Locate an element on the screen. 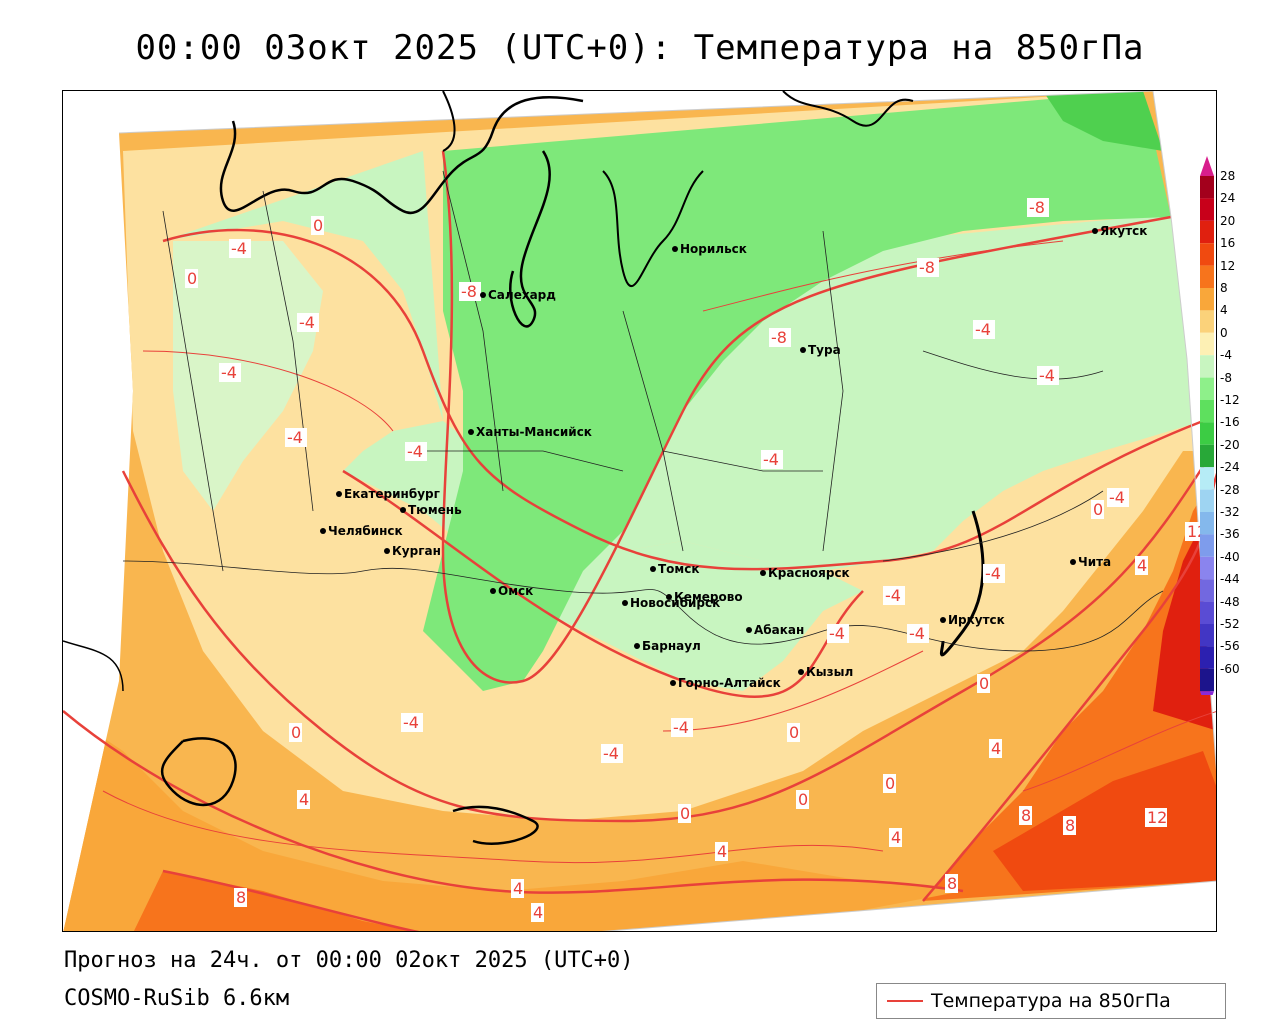 This screenshot has height=1024, width=1280. scale-tick-label: 8 is located at coordinates (1224, 288).